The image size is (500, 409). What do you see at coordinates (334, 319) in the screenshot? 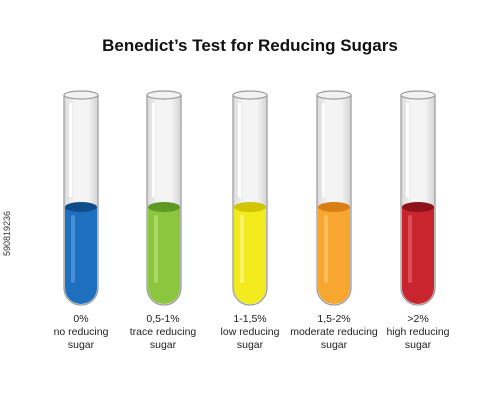
I see `caption-percent: 1,5-2%` at bounding box center [334, 319].